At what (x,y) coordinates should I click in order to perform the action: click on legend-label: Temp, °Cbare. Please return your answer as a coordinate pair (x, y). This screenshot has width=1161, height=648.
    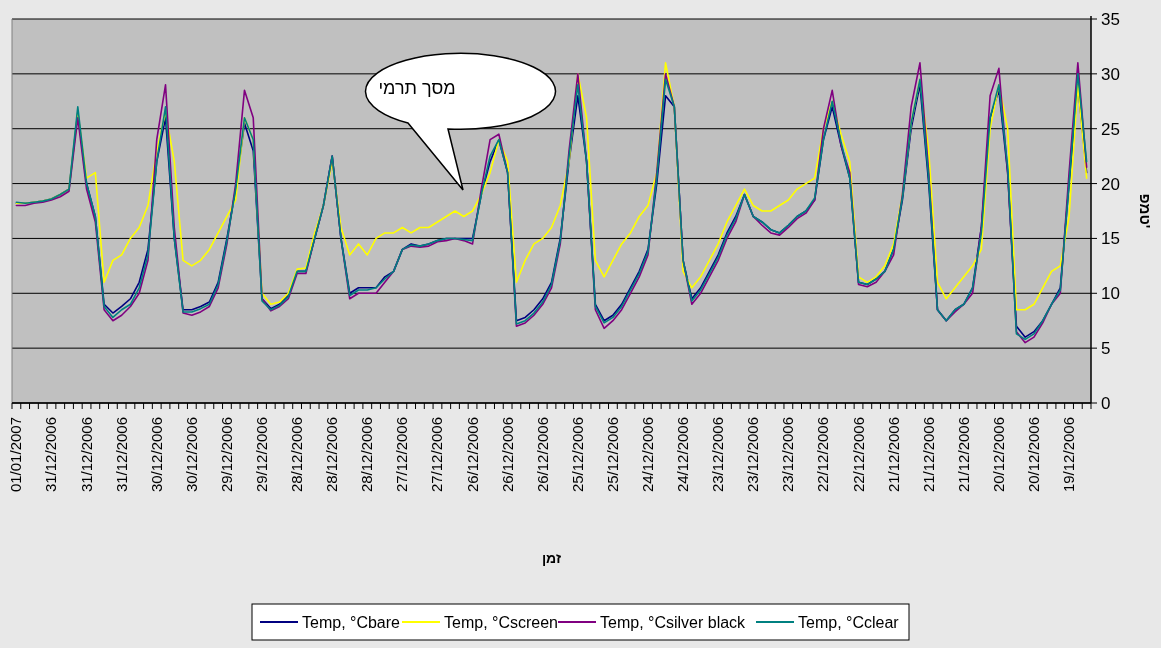
    Looking at the image, I should click on (351, 622).